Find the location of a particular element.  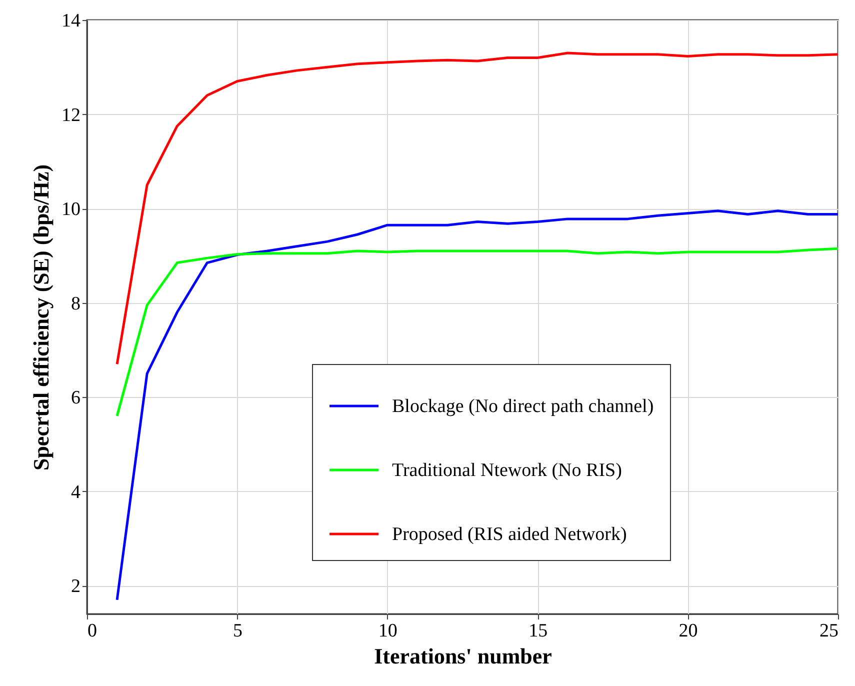

x-axis-title: Iterations' number is located at coordinates (463, 656).